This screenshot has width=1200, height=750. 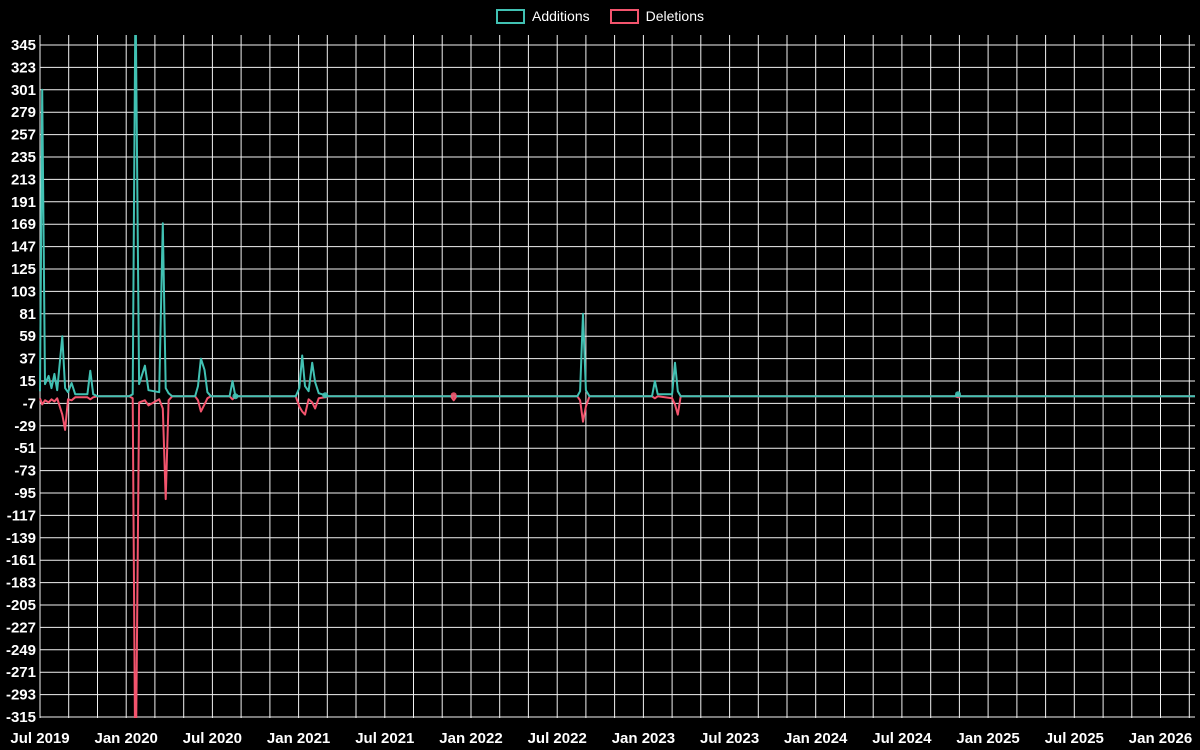 What do you see at coordinates (23, 291) in the screenshot?
I see `svg-text: 103` at bounding box center [23, 291].